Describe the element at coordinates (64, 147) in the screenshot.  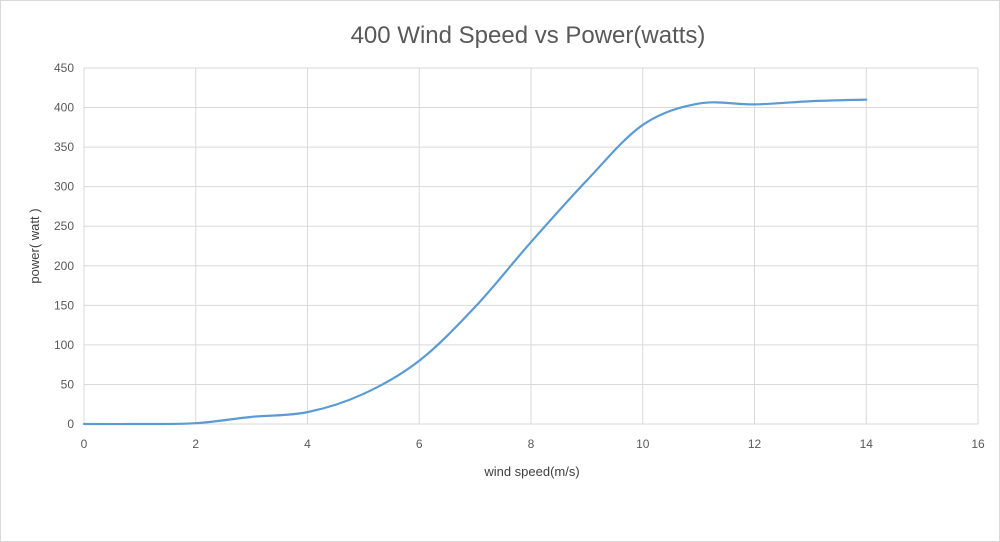
I see `y-tick-label: 350` at that location.